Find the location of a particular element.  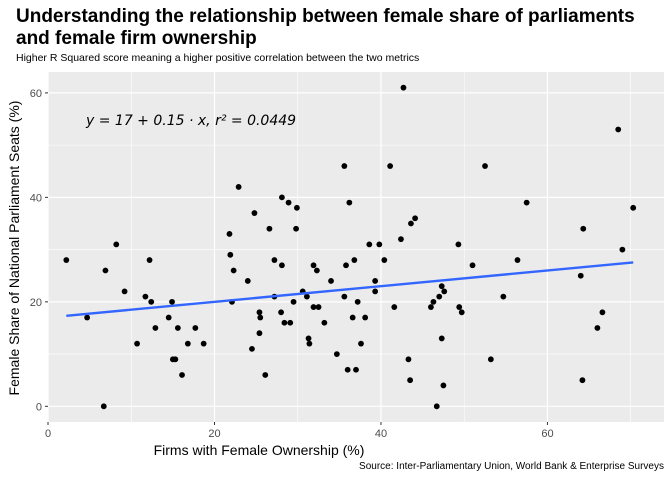

y-axis-ticks: 0 20 40 60 is located at coordinates (39, 250).